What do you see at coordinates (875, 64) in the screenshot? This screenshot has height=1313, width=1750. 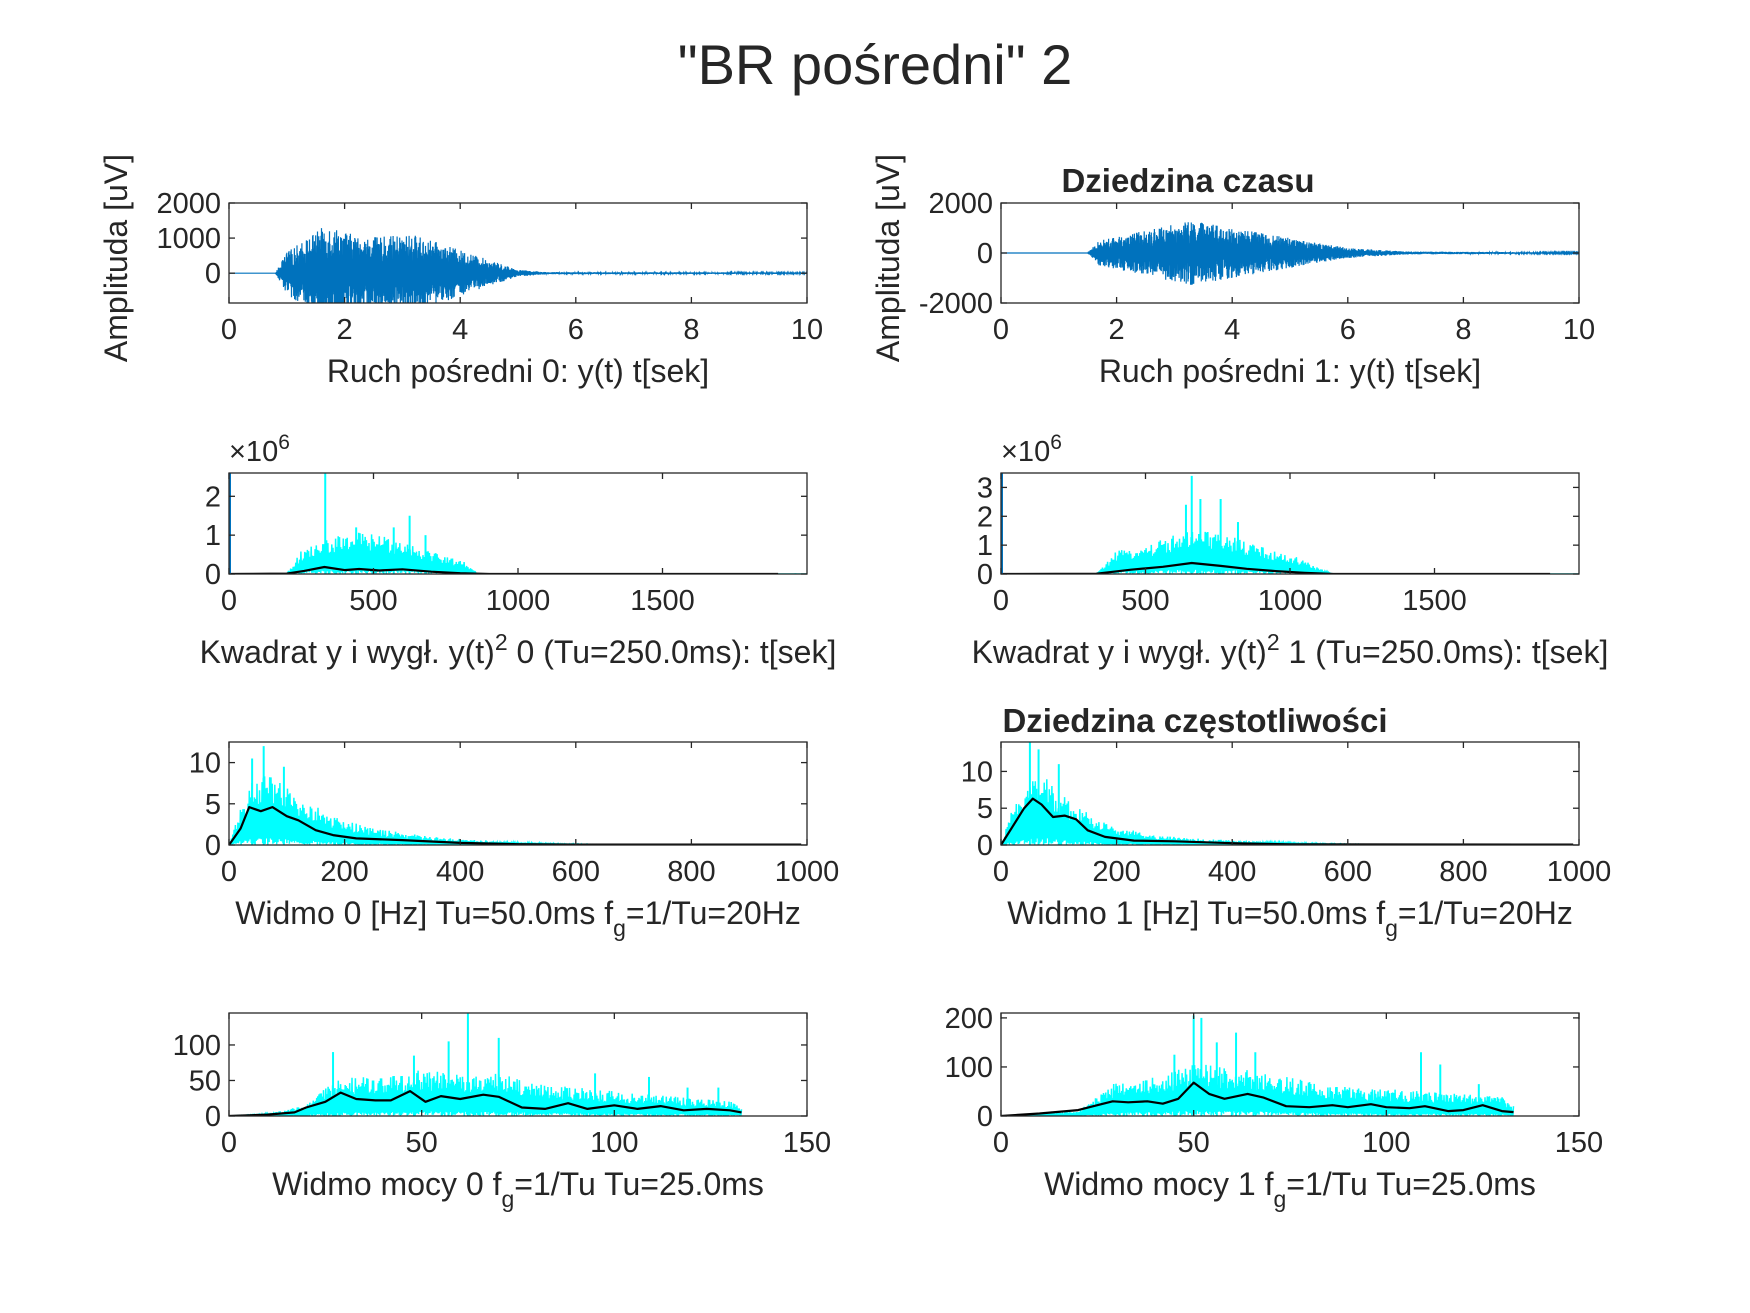 I see `figure-title: "BR pośredni" 2` at bounding box center [875, 64].